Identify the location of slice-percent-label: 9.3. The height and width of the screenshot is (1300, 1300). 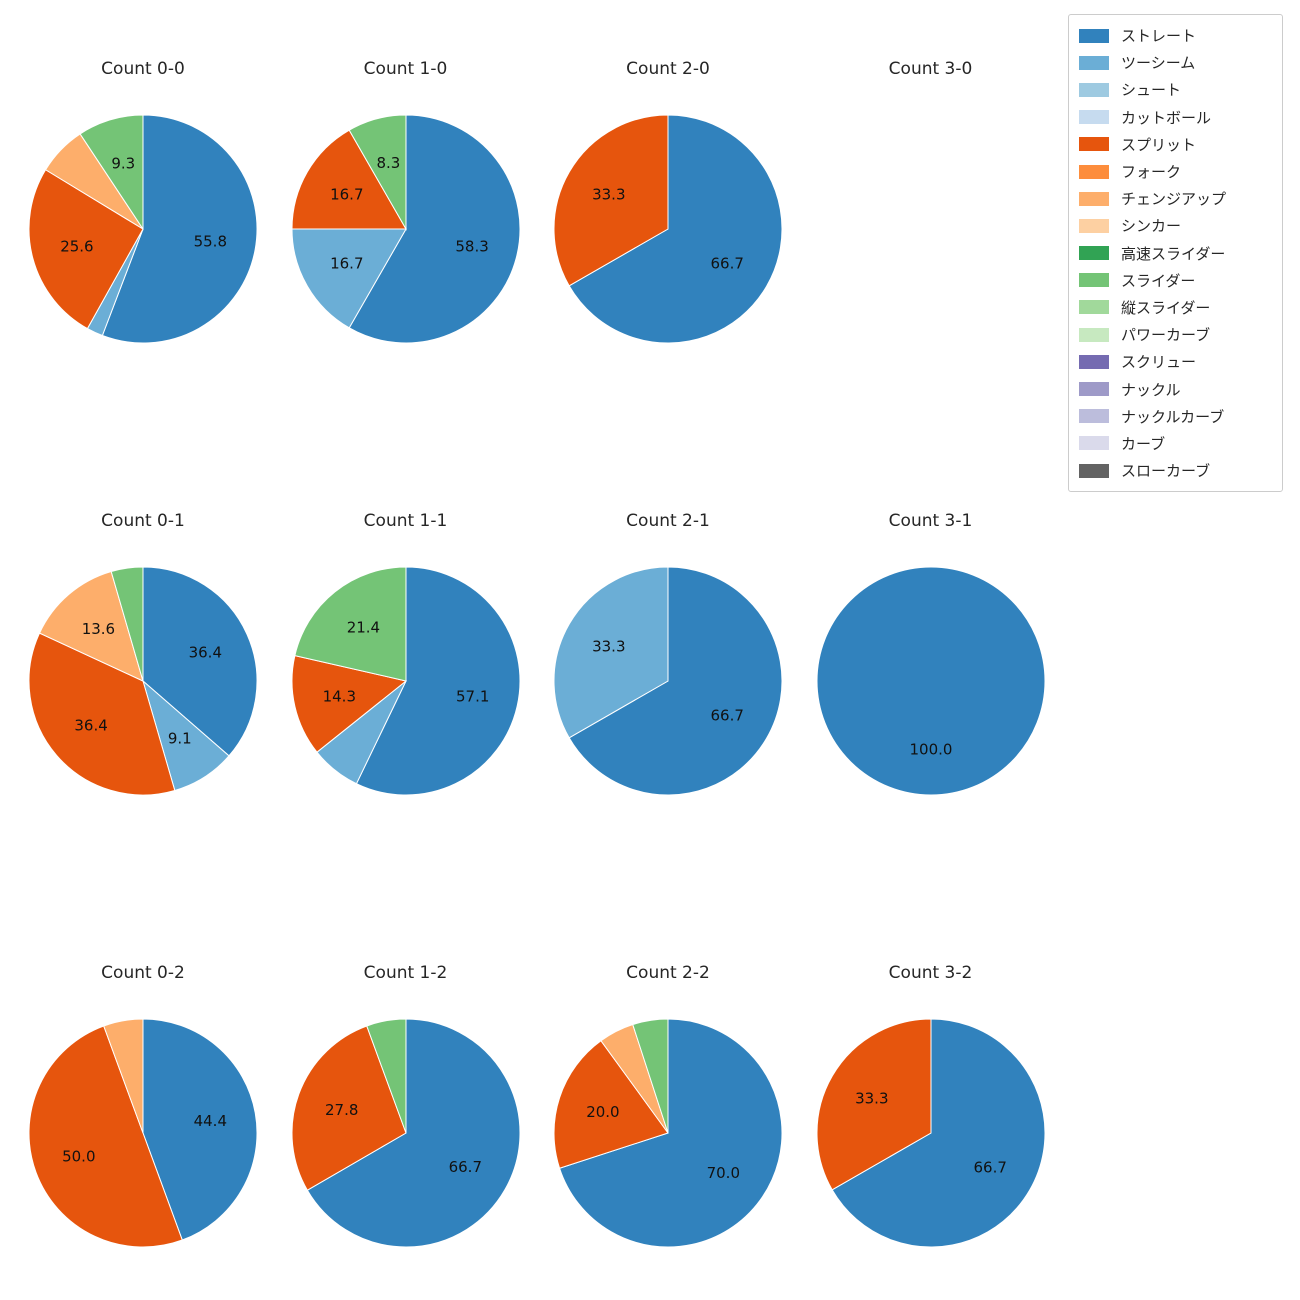
(123, 164).